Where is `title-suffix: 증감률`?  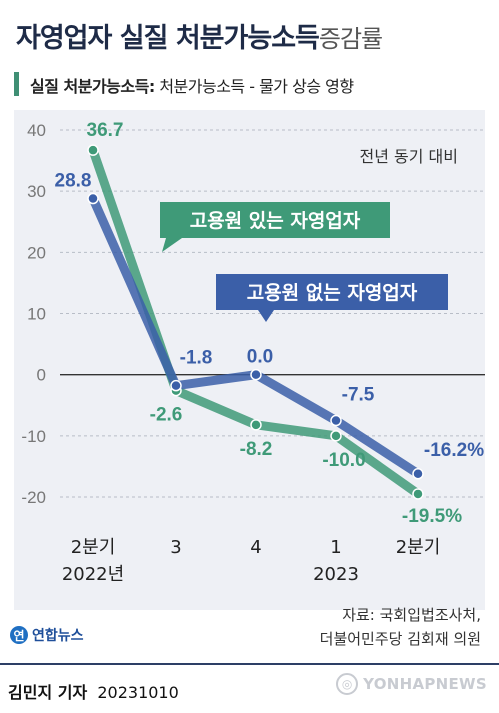 title-suffix: 증감률 is located at coordinates (350, 39).